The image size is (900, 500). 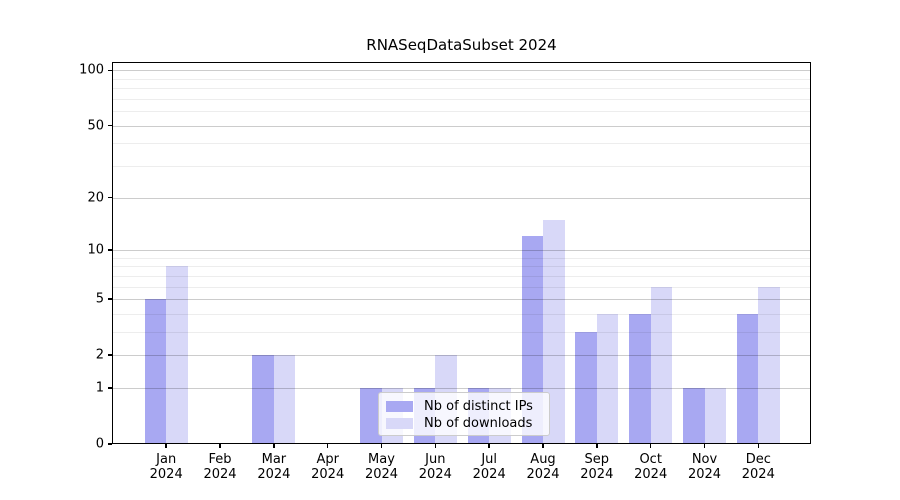 I want to click on x-tick-mark-sep, so click(x=597, y=446).